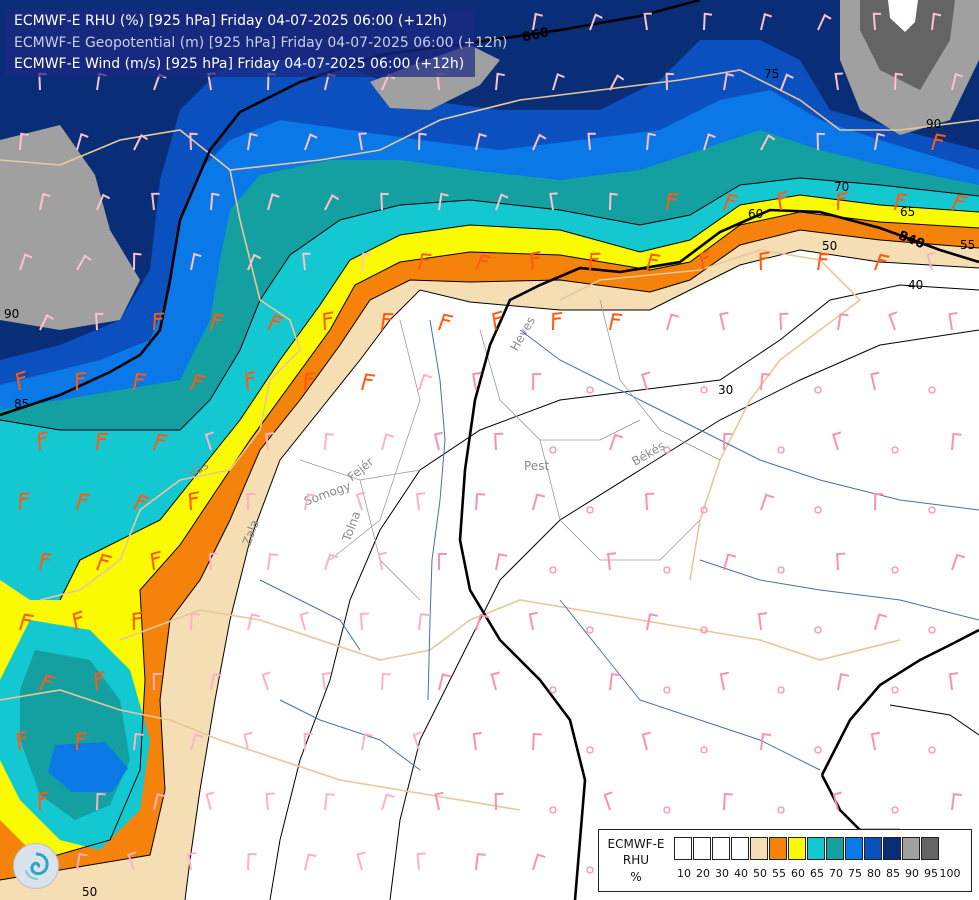  I want to click on rhu-label: 75, so click(771, 74).